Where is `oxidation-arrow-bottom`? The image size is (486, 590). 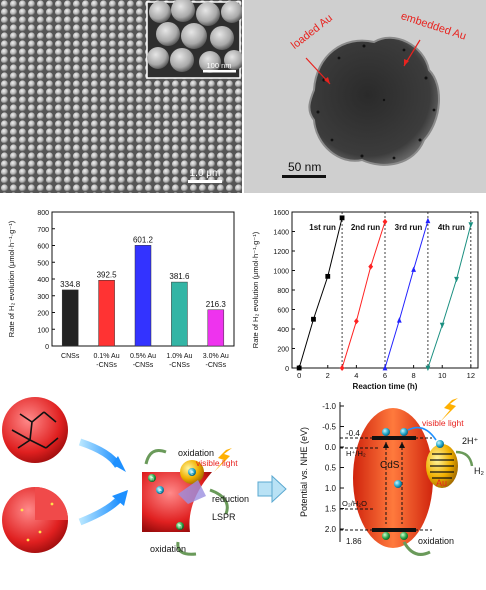
oxidation-arrow-bottom is located at coordinates (186, 548).